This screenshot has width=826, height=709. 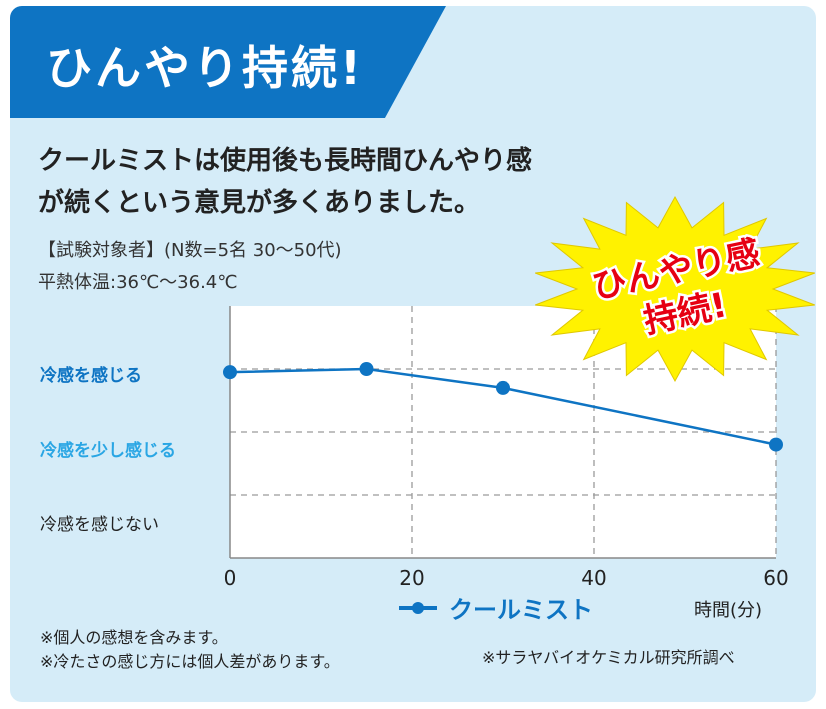 I want to click on y-label-no-cool: 冷感を感じない, so click(x=99, y=525).